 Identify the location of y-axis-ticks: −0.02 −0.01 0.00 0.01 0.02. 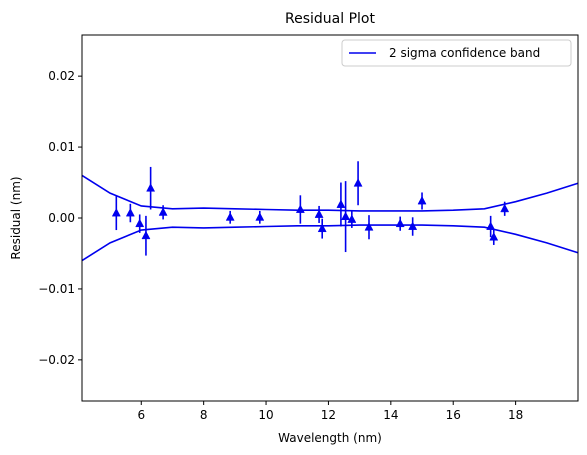
(60, 218).